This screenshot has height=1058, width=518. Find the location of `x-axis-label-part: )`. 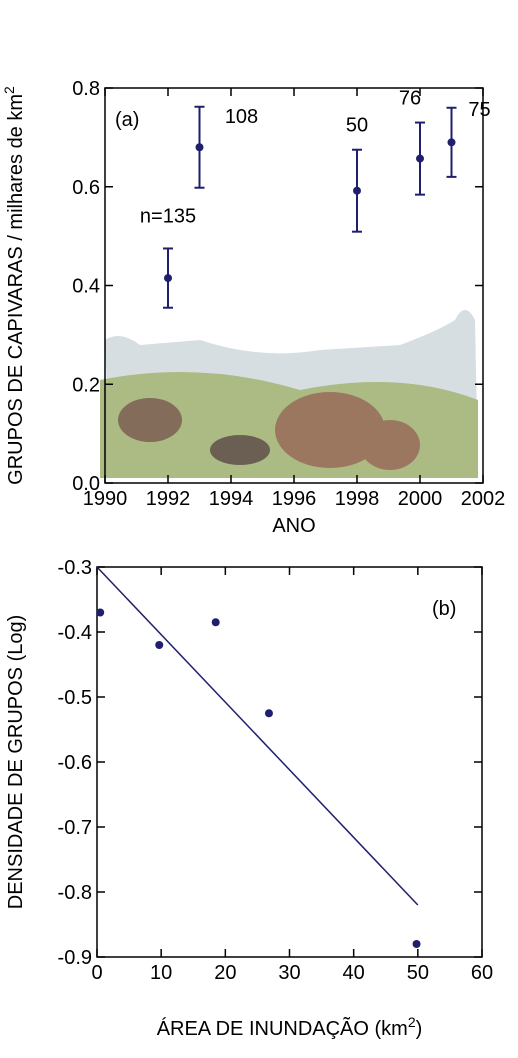

x-axis-label-part: ) is located at coordinates (419, 1029).